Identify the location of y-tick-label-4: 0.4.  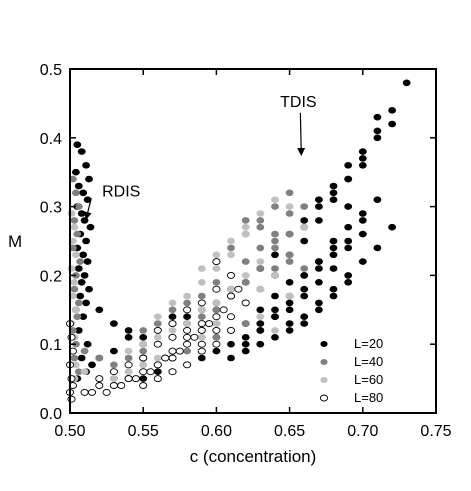
(51, 139).